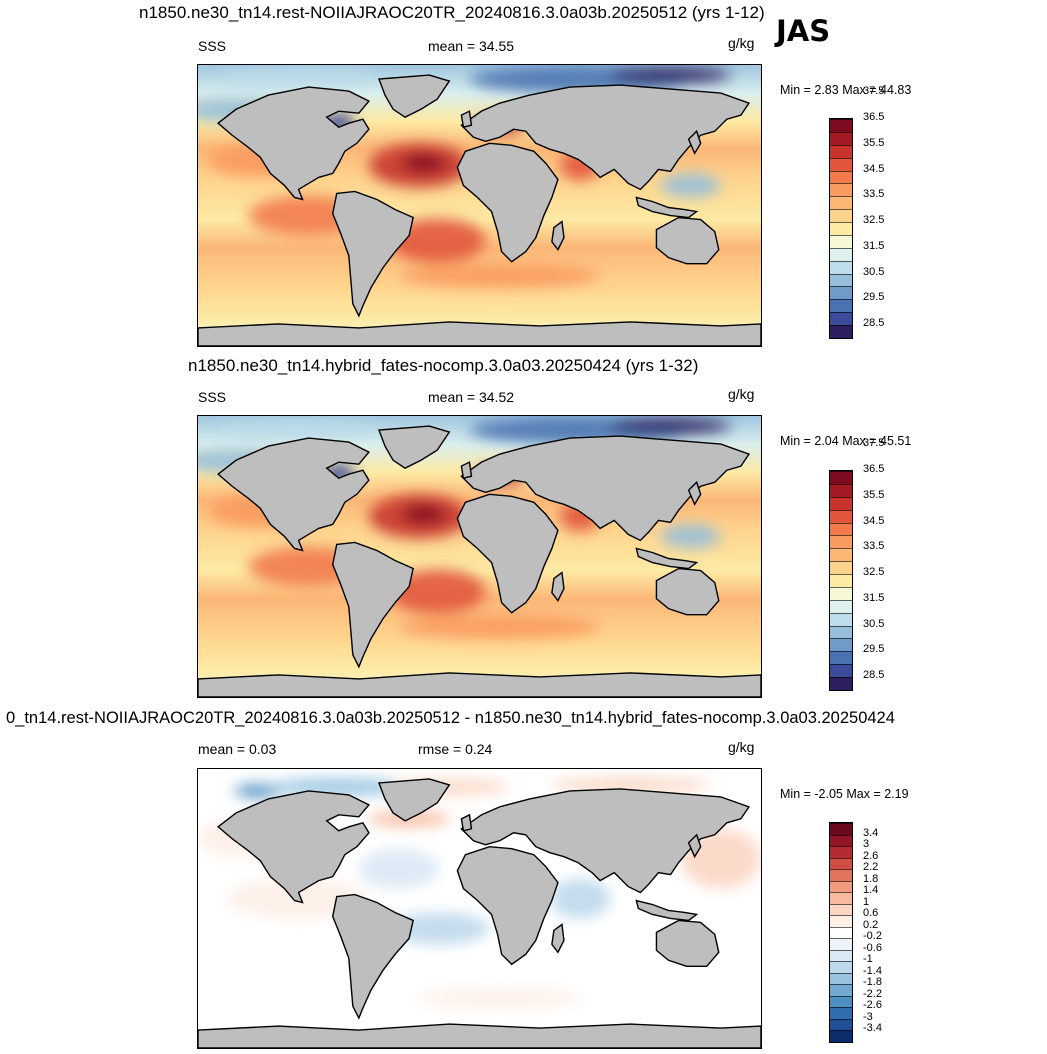 This screenshot has width=1047, height=1054. I want to click on colorbar-tick-label: 1.8, so click(871, 878).